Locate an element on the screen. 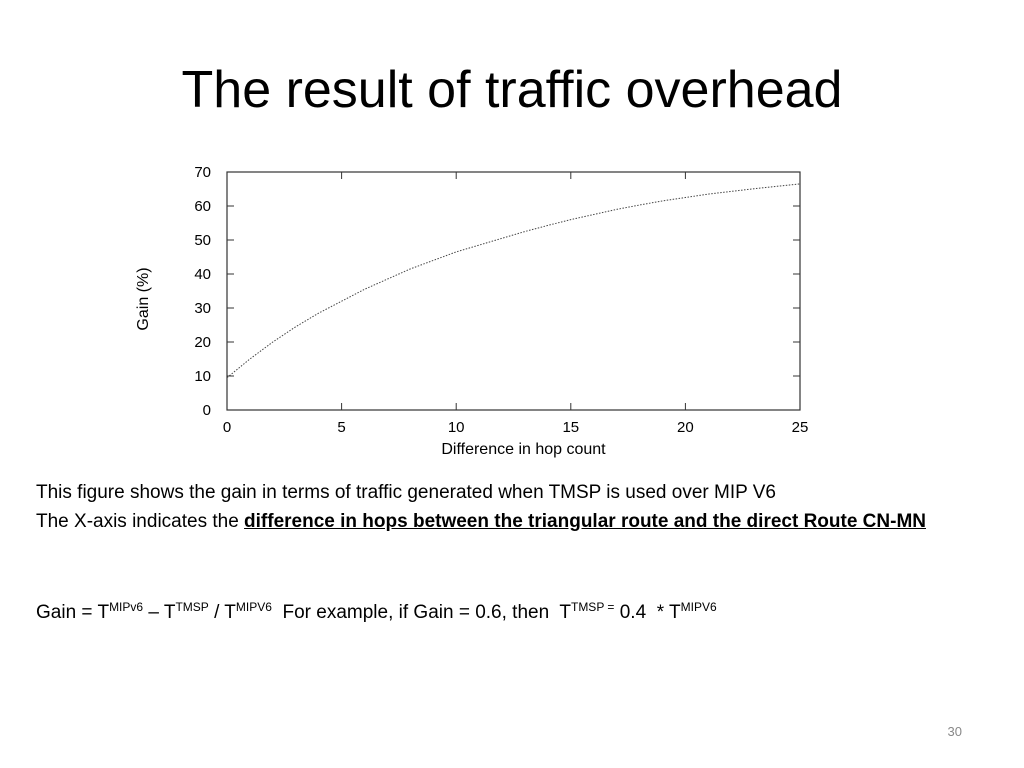 The height and width of the screenshot is (768, 1024). formula-sup-mipv6-c: MIPV6 is located at coordinates (698, 607).